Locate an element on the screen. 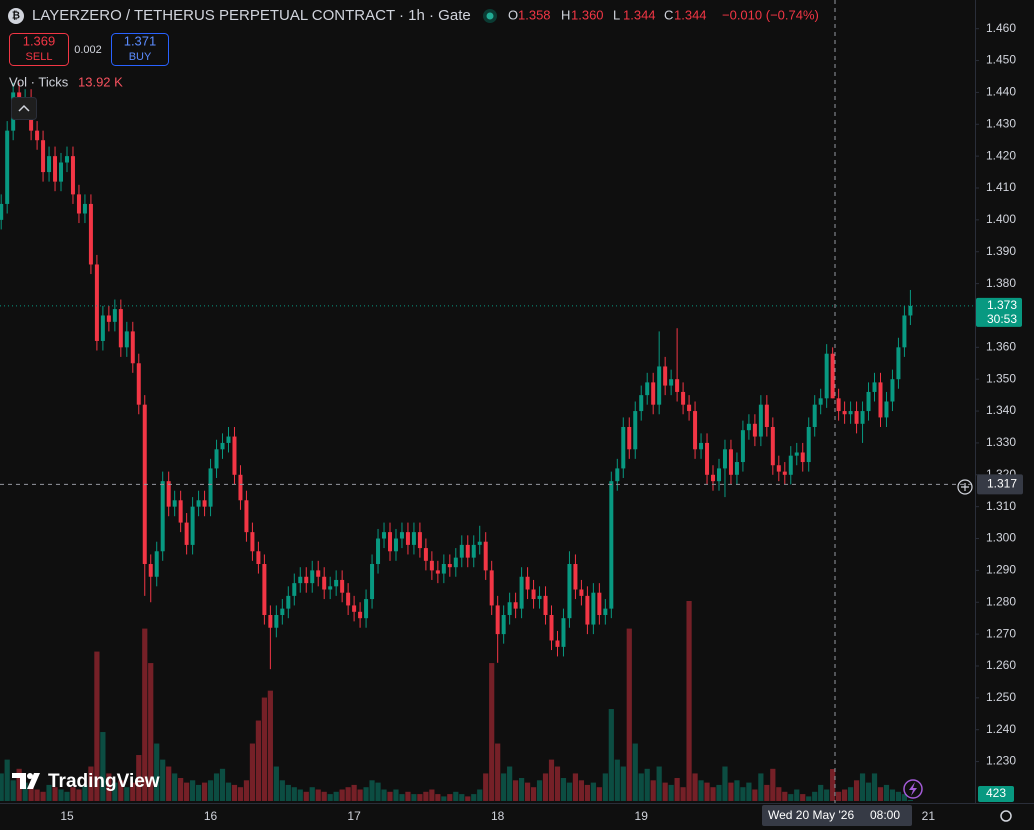  buy-button is located at coordinates (140, 49).